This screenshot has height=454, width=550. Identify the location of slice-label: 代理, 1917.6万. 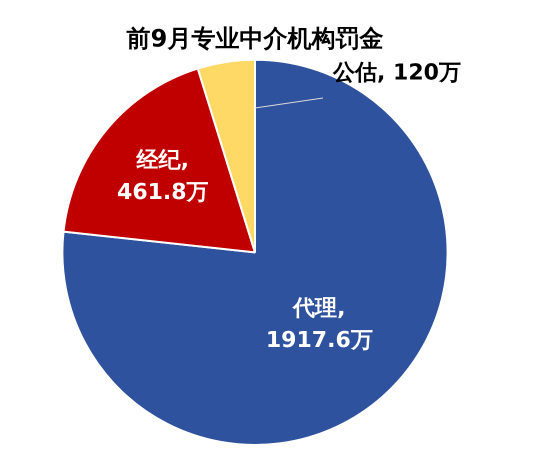
(319, 324).